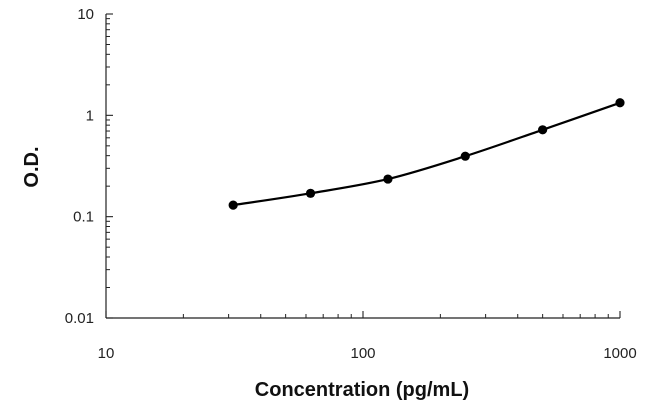 This screenshot has width=650, height=416. I want to click on y-tick-label: 10, so click(85, 14).